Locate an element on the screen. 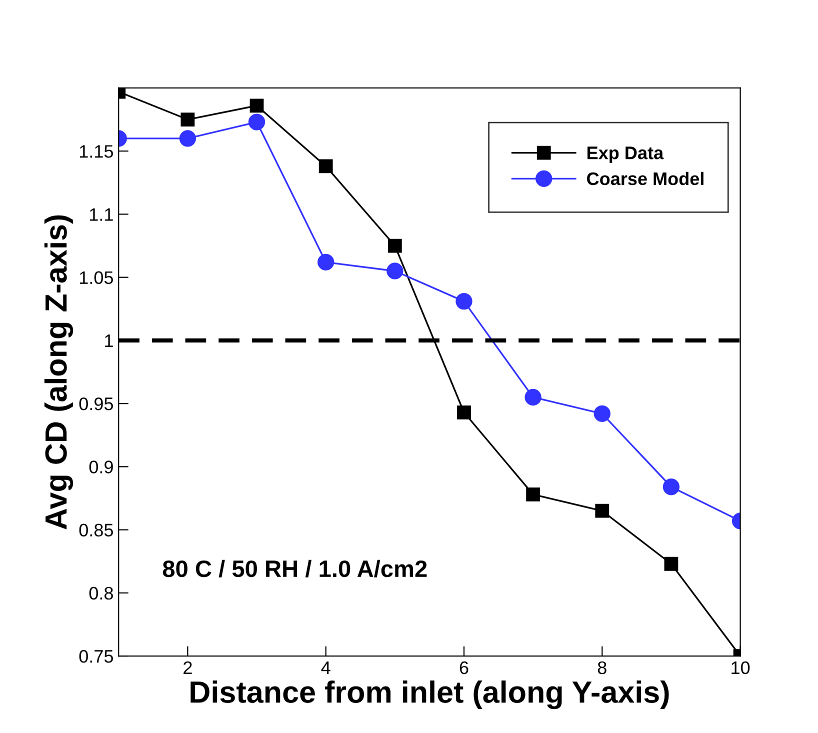 This screenshot has width=818, height=733. legend-label: Coarse Model is located at coordinates (645, 179).